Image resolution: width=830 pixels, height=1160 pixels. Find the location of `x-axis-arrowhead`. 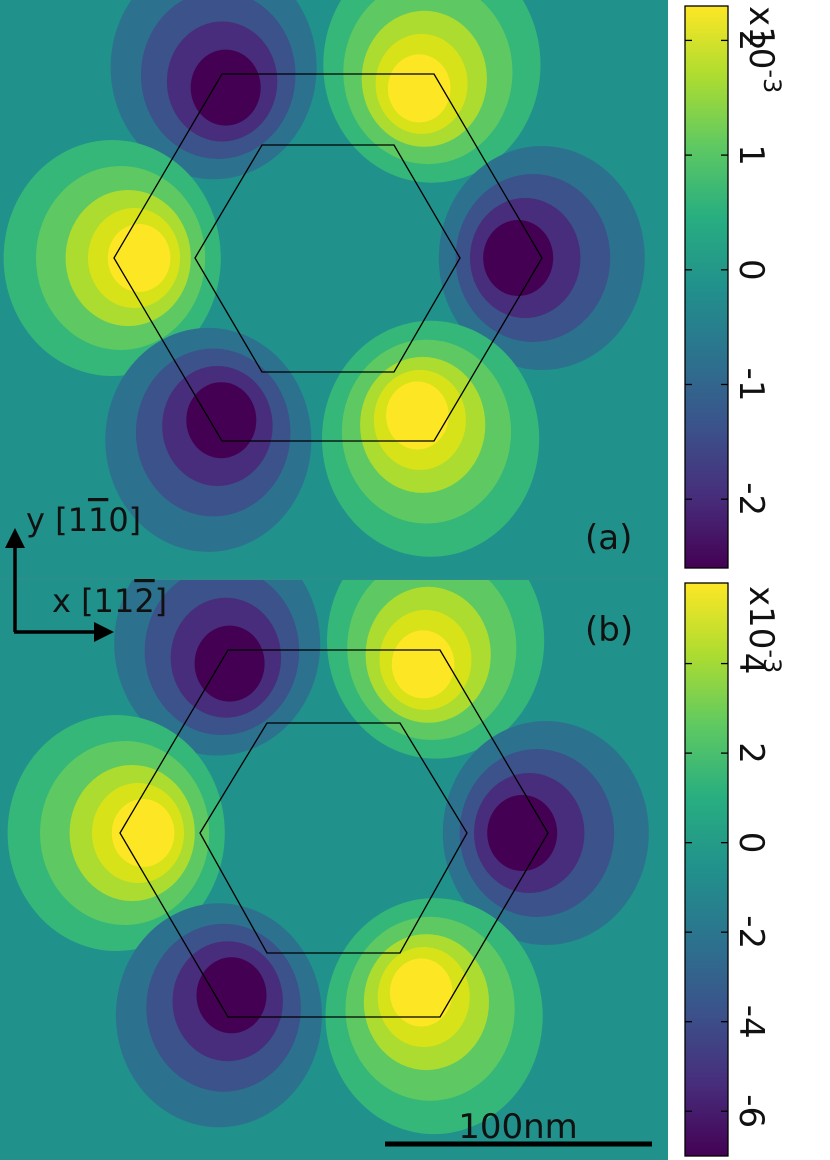

x-axis-arrowhead is located at coordinates (104, 632).